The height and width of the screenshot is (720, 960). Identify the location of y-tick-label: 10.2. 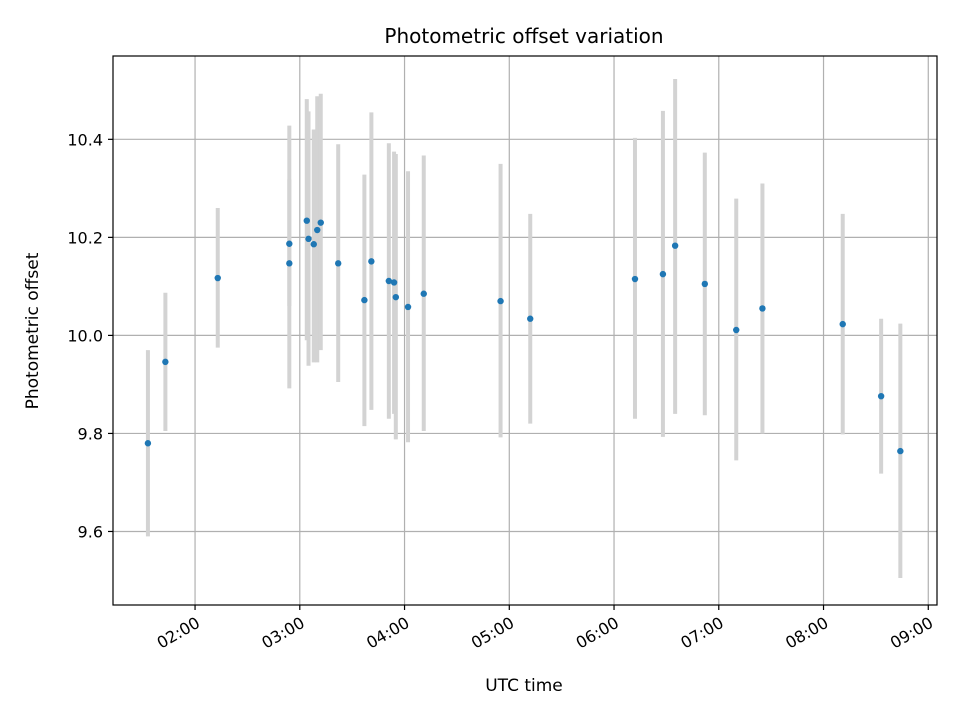
(85, 237).